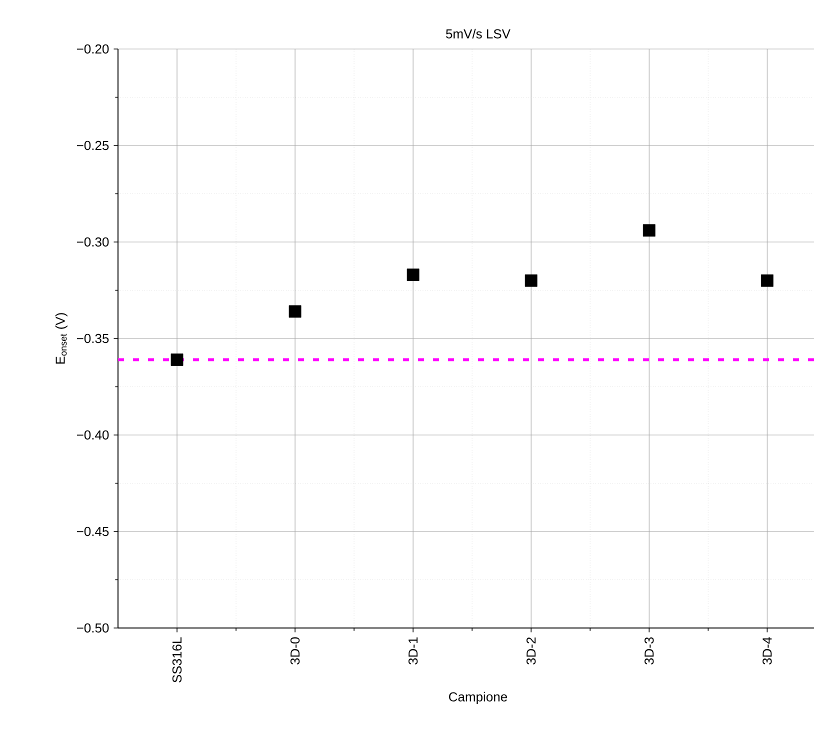 This screenshot has width=814, height=738. Describe the element at coordinates (295, 650) in the screenshot. I see `x-tick-label: 3D-0` at that location.